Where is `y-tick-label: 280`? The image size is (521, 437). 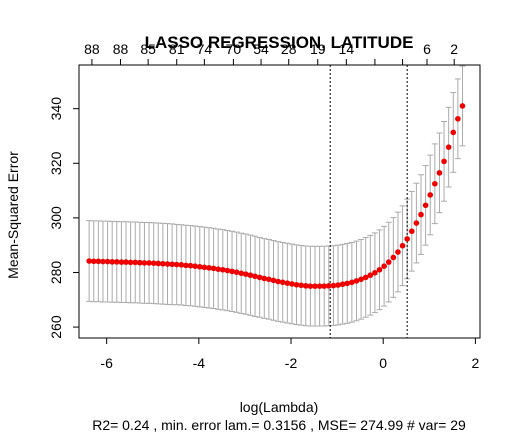
y-tick-label: 280 is located at coordinates (56, 273).